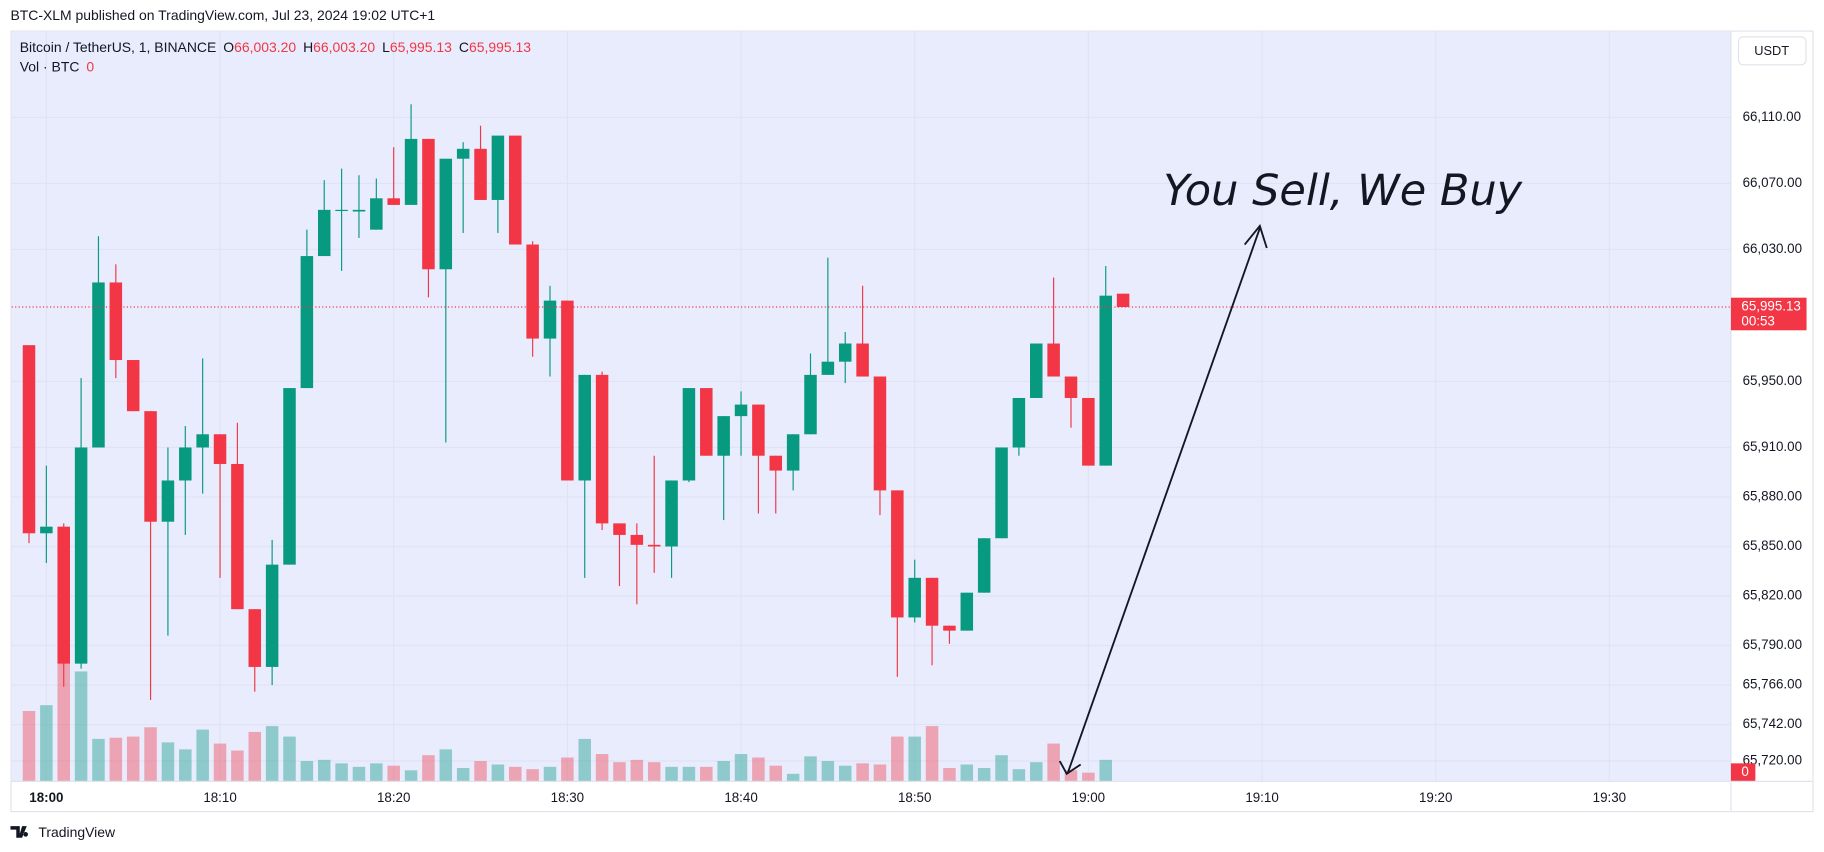 This screenshot has width=1824, height=852. Describe the element at coordinates (1772, 182) in the screenshot. I see `y-tick-label: 66,070.00` at that location.